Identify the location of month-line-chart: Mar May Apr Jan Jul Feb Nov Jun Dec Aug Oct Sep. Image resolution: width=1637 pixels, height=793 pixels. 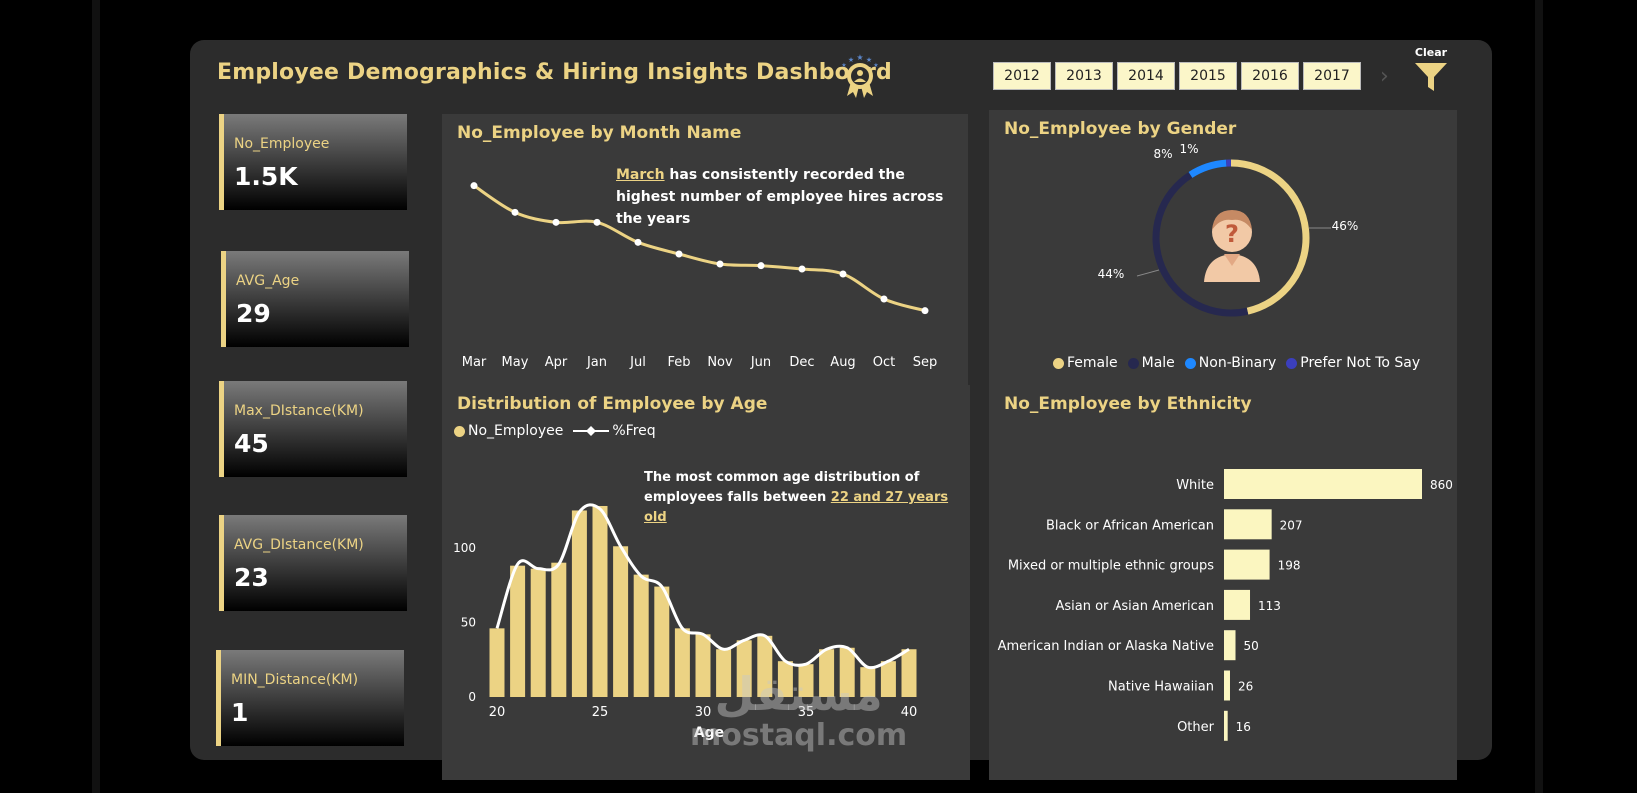
(700, 276).